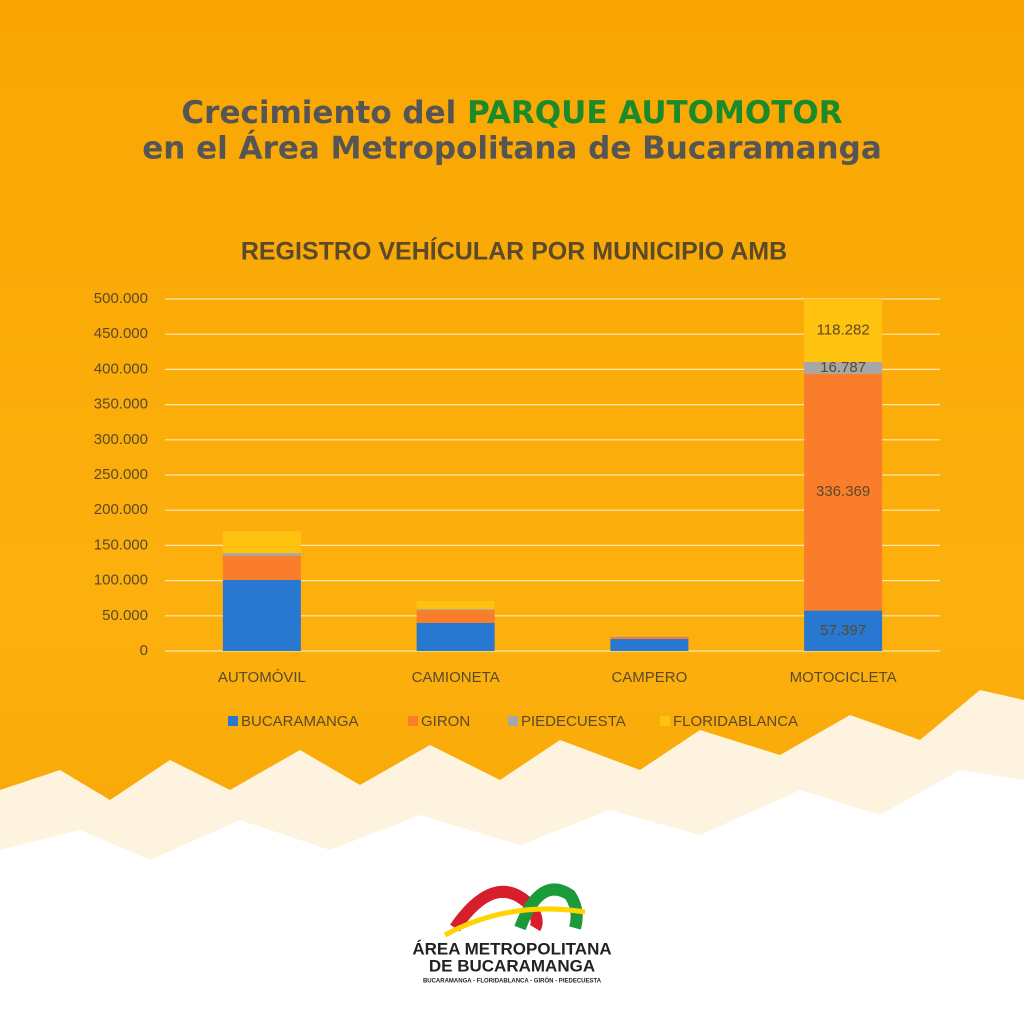  Describe the element at coordinates (511, 948) in the screenshot. I see `logo-line1: ÁREA METROPOLITANA` at that location.